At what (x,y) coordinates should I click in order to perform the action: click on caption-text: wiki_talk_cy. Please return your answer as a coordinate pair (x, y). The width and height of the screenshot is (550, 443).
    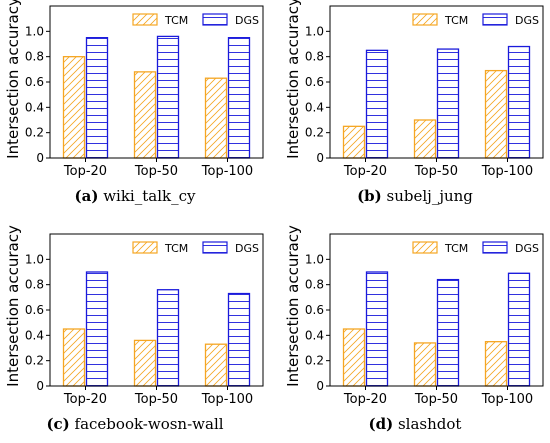
    Looking at the image, I should click on (147, 196).